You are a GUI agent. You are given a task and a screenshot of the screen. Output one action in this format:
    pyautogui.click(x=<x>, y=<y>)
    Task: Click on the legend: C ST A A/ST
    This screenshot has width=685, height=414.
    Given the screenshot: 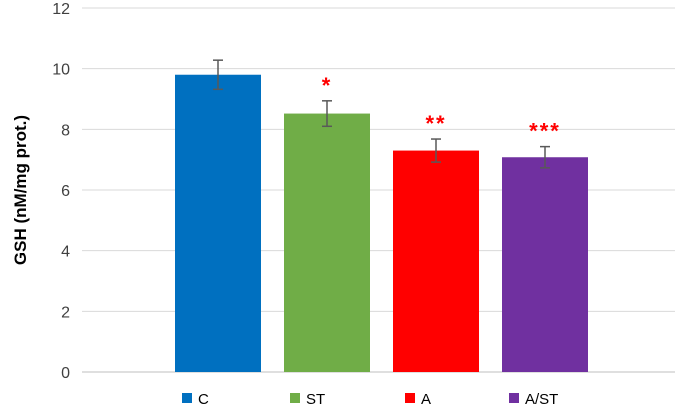 What is the action you would take?
    pyautogui.click(x=370, y=399)
    